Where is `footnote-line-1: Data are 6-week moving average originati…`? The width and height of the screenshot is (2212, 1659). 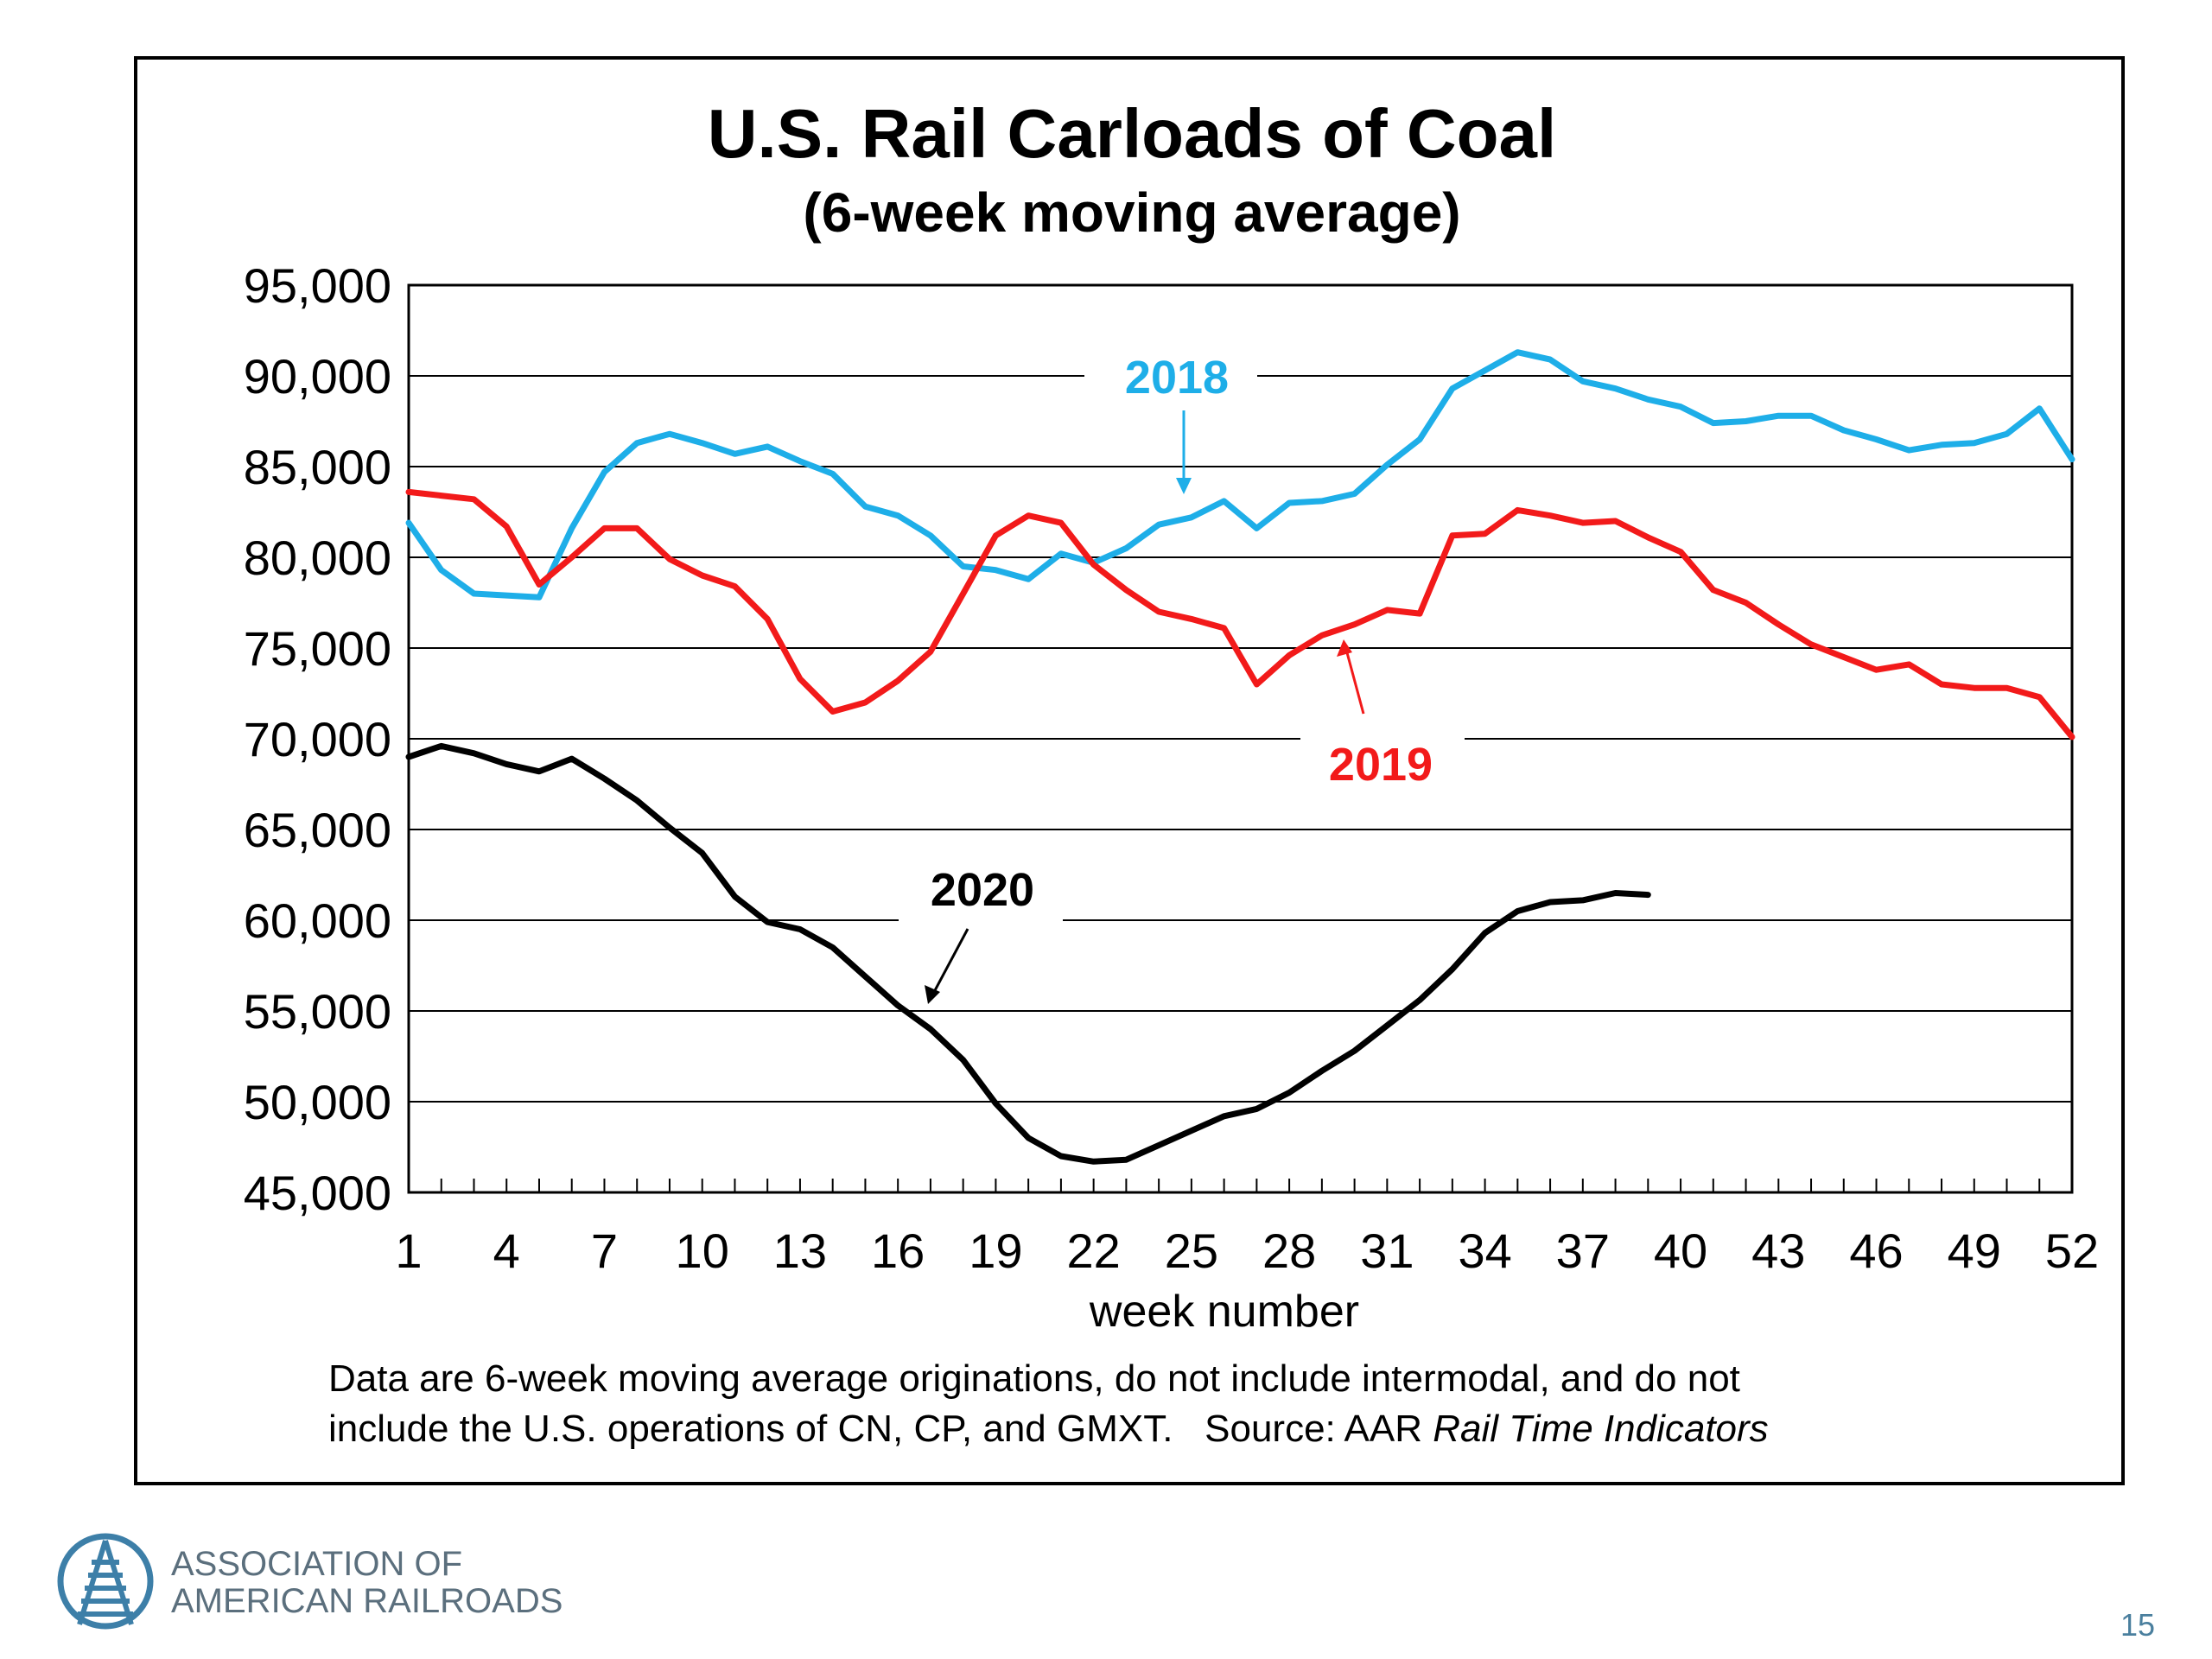 footnote-line-1: Data are 6-week moving average originati… is located at coordinates (1034, 1378).